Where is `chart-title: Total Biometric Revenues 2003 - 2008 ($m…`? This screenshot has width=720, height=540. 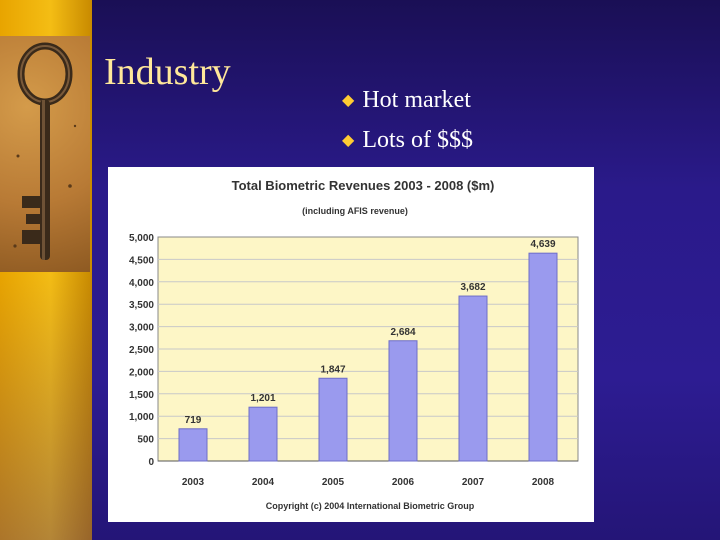 chart-title: Total Biometric Revenues 2003 - 2008 ($m… is located at coordinates (363, 185).